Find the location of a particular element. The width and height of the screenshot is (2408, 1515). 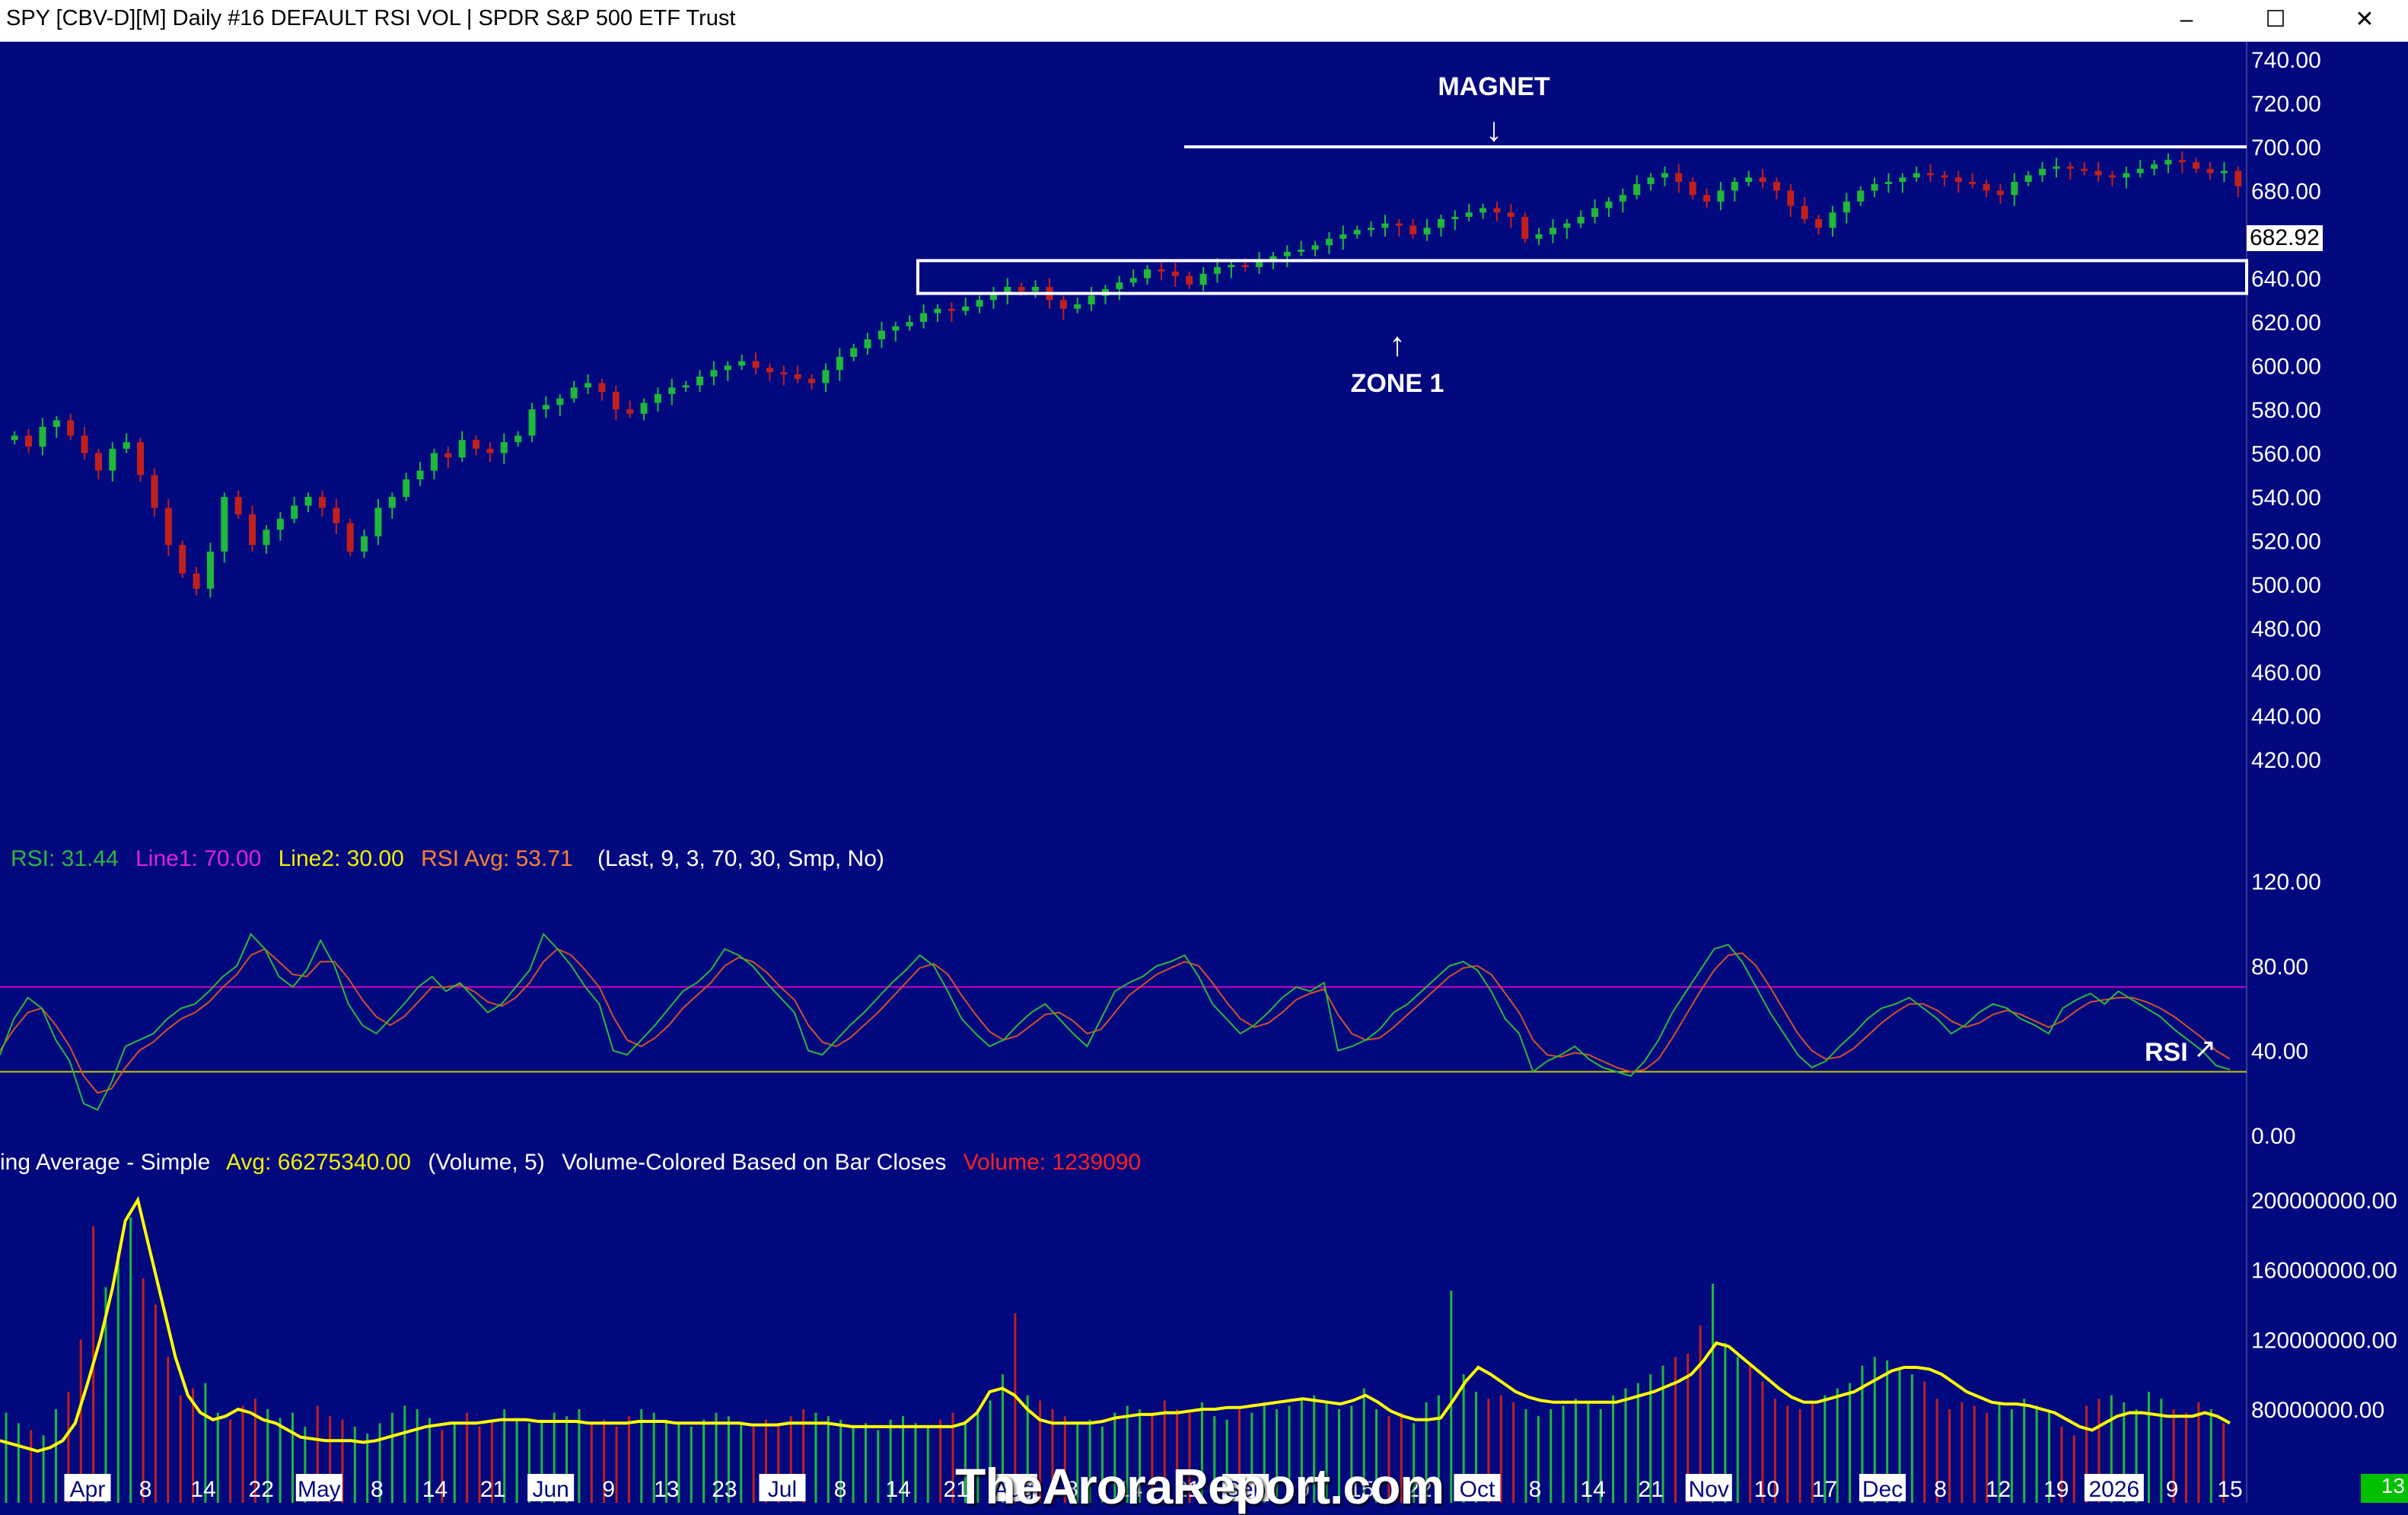

corner-label: 13 is located at coordinates (2384, 1488).